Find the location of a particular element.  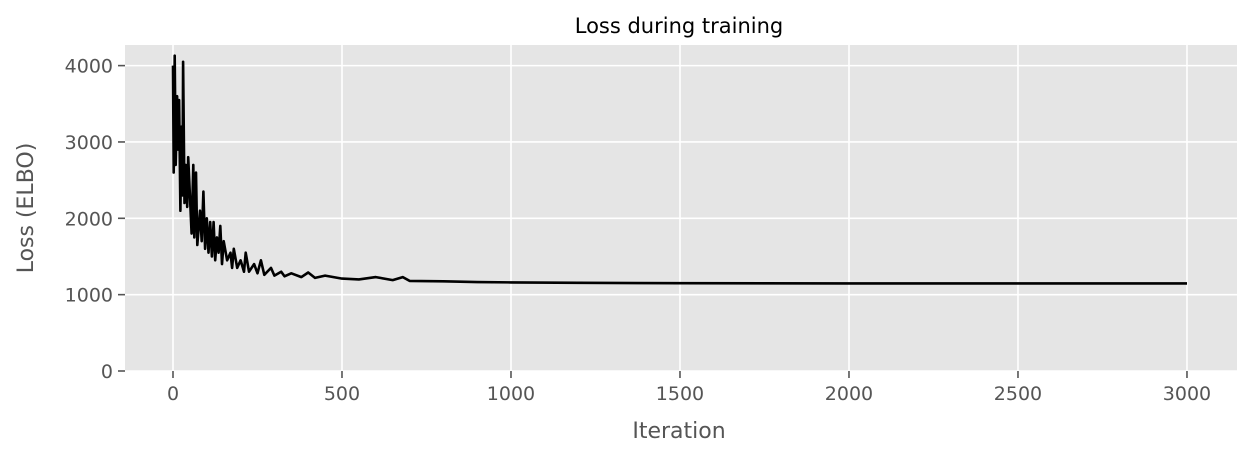

x-tick-label: 2000 is located at coordinates (849, 394).